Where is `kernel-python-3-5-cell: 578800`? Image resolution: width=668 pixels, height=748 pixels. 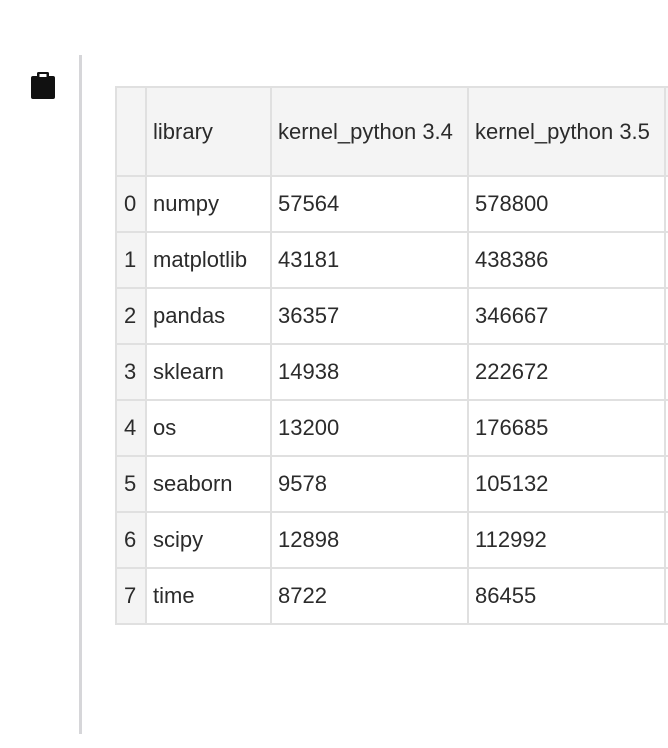
kernel-python-3-5-cell: 578800 is located at coordinates (566, 204).